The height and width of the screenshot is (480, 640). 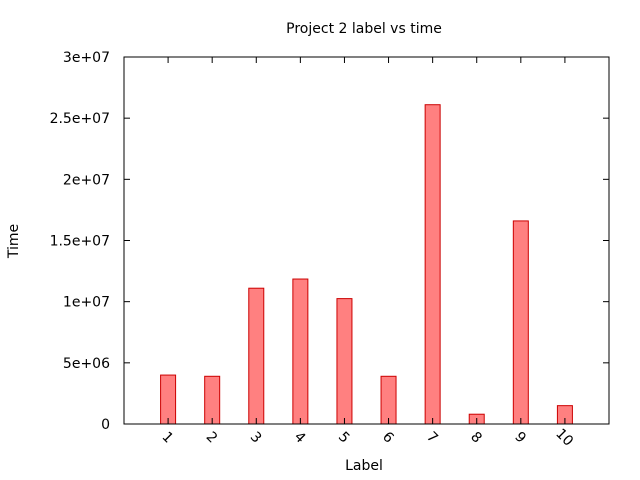 What do you see at coordinates (520, 438) in the screenshot?
I see `x-tick-label: 9` at bounding box center [520, 438].